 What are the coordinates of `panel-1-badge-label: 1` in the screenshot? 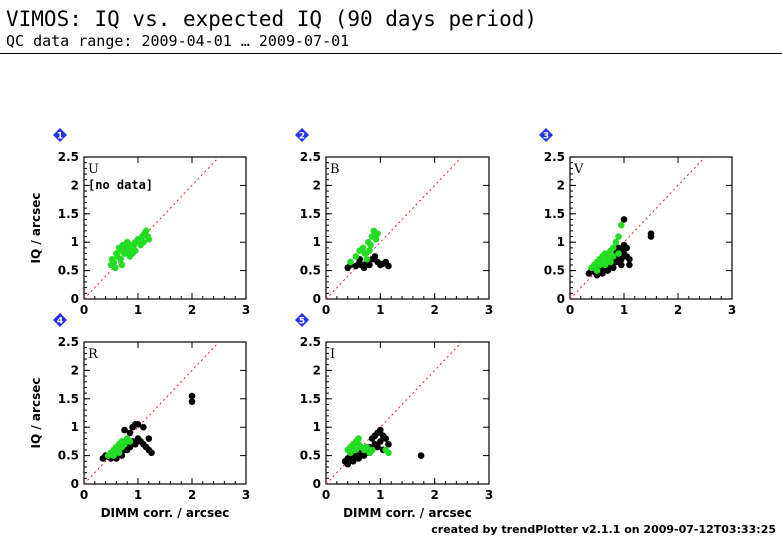 It's located at (60, 137).